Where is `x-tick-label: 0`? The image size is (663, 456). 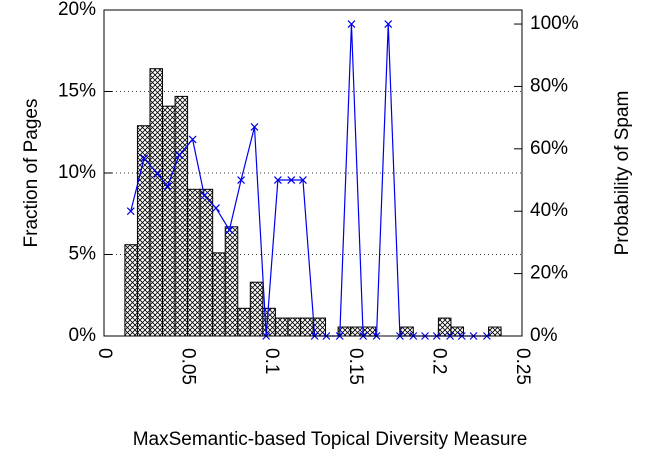 x-tick-label: 0 is located at coordinates (104, 353).